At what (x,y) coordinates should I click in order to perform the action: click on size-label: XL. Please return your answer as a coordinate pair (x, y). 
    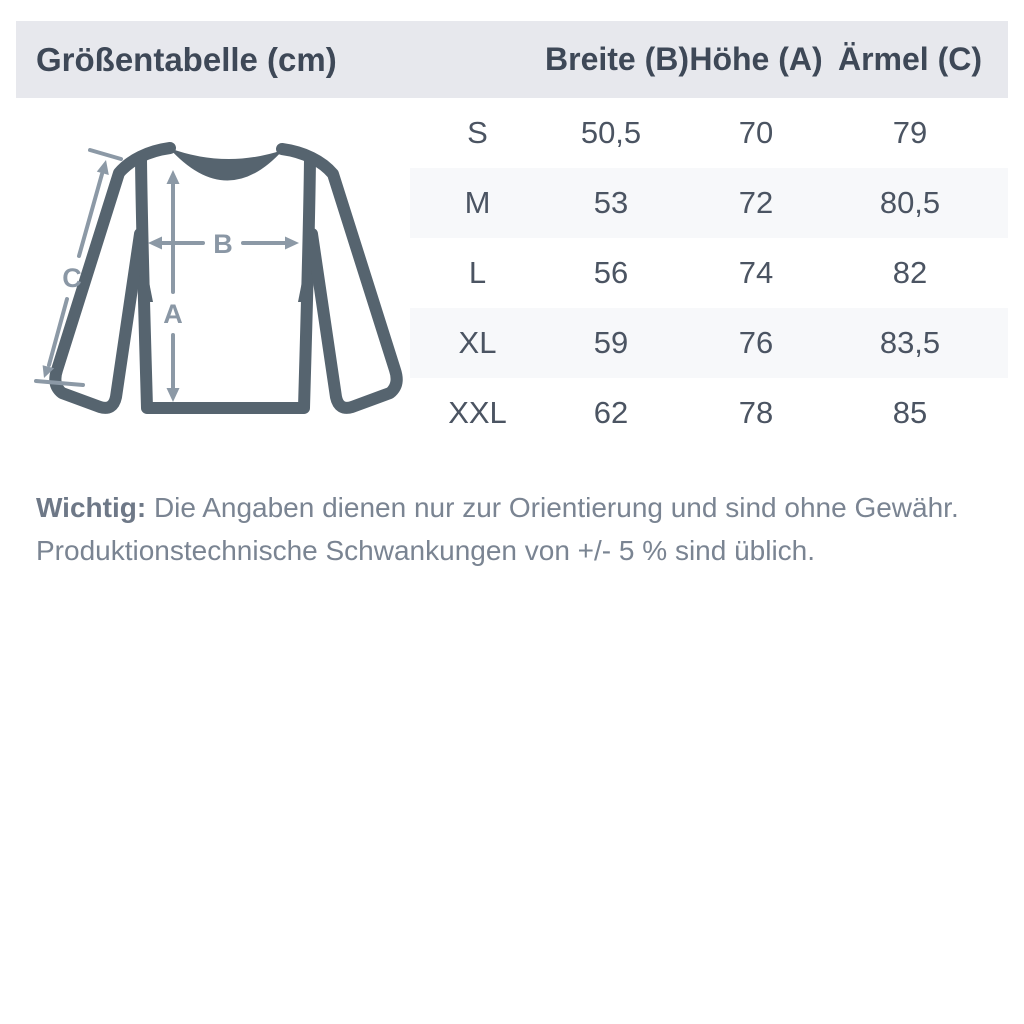
    Looking at the image, I should click on (477, 342).